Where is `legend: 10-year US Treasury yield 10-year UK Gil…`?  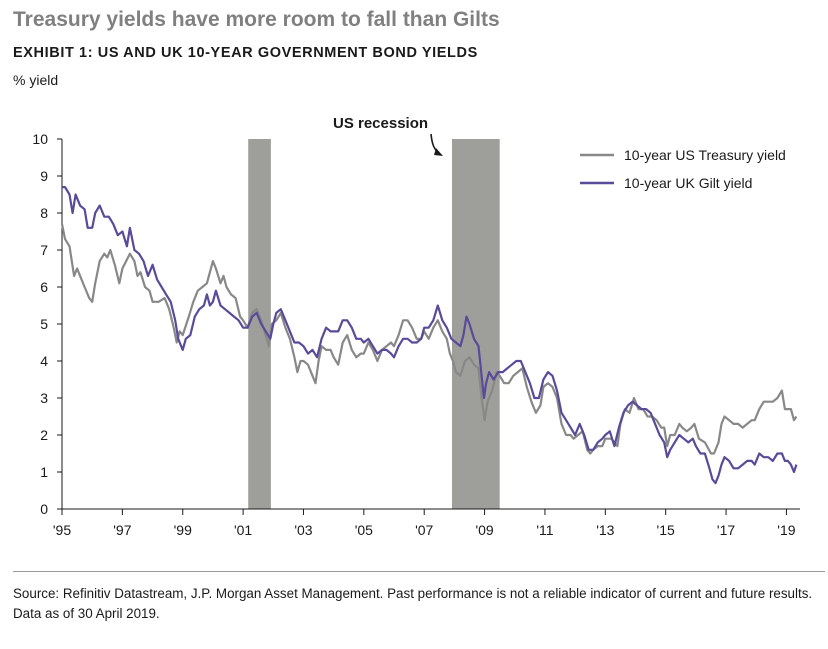
legend: 10-year US Treasury yield 10-year UK Gil… is located at coordinates (683, 169).